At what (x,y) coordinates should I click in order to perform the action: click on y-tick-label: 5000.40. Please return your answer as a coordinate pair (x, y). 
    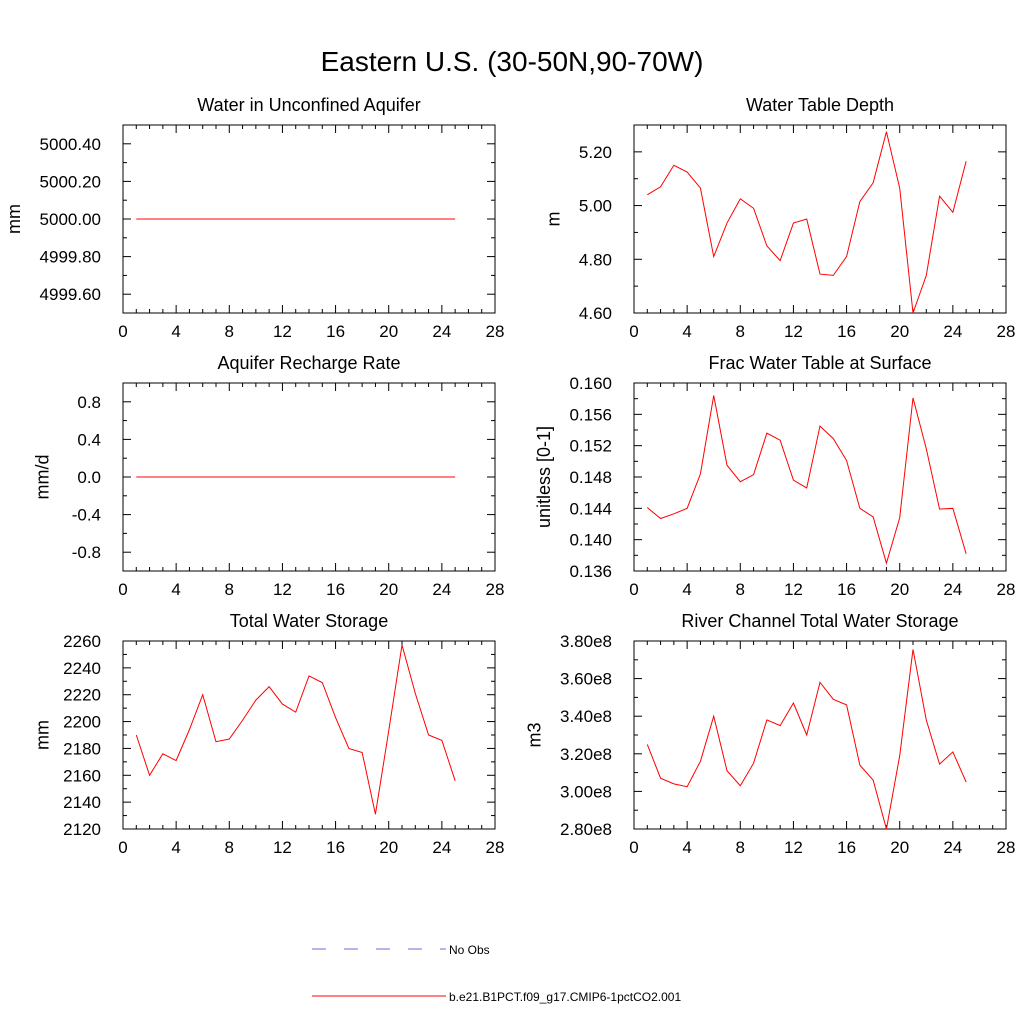
    Looking at the image, I should click on (70, 144).